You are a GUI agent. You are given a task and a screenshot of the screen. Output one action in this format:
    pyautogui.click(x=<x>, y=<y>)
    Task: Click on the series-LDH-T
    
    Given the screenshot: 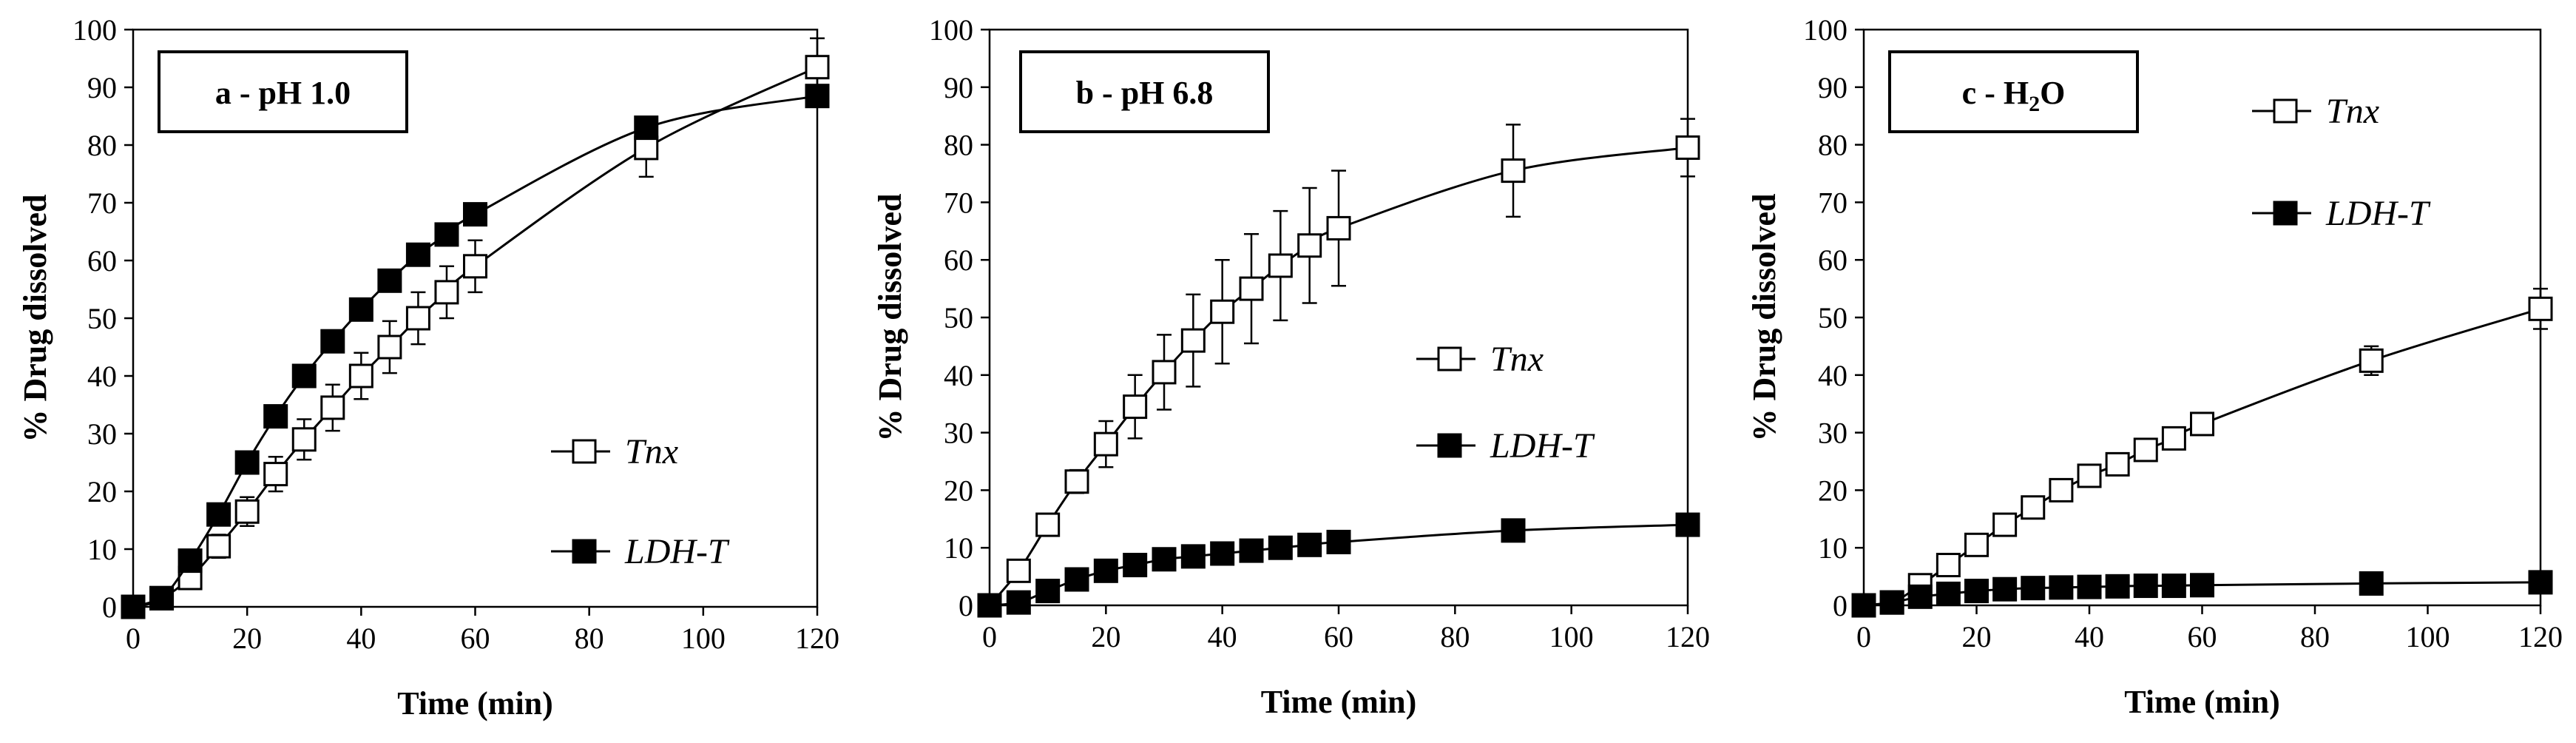 What is the action you would take?
    pyautogui.click(x=1338, y=565)
    